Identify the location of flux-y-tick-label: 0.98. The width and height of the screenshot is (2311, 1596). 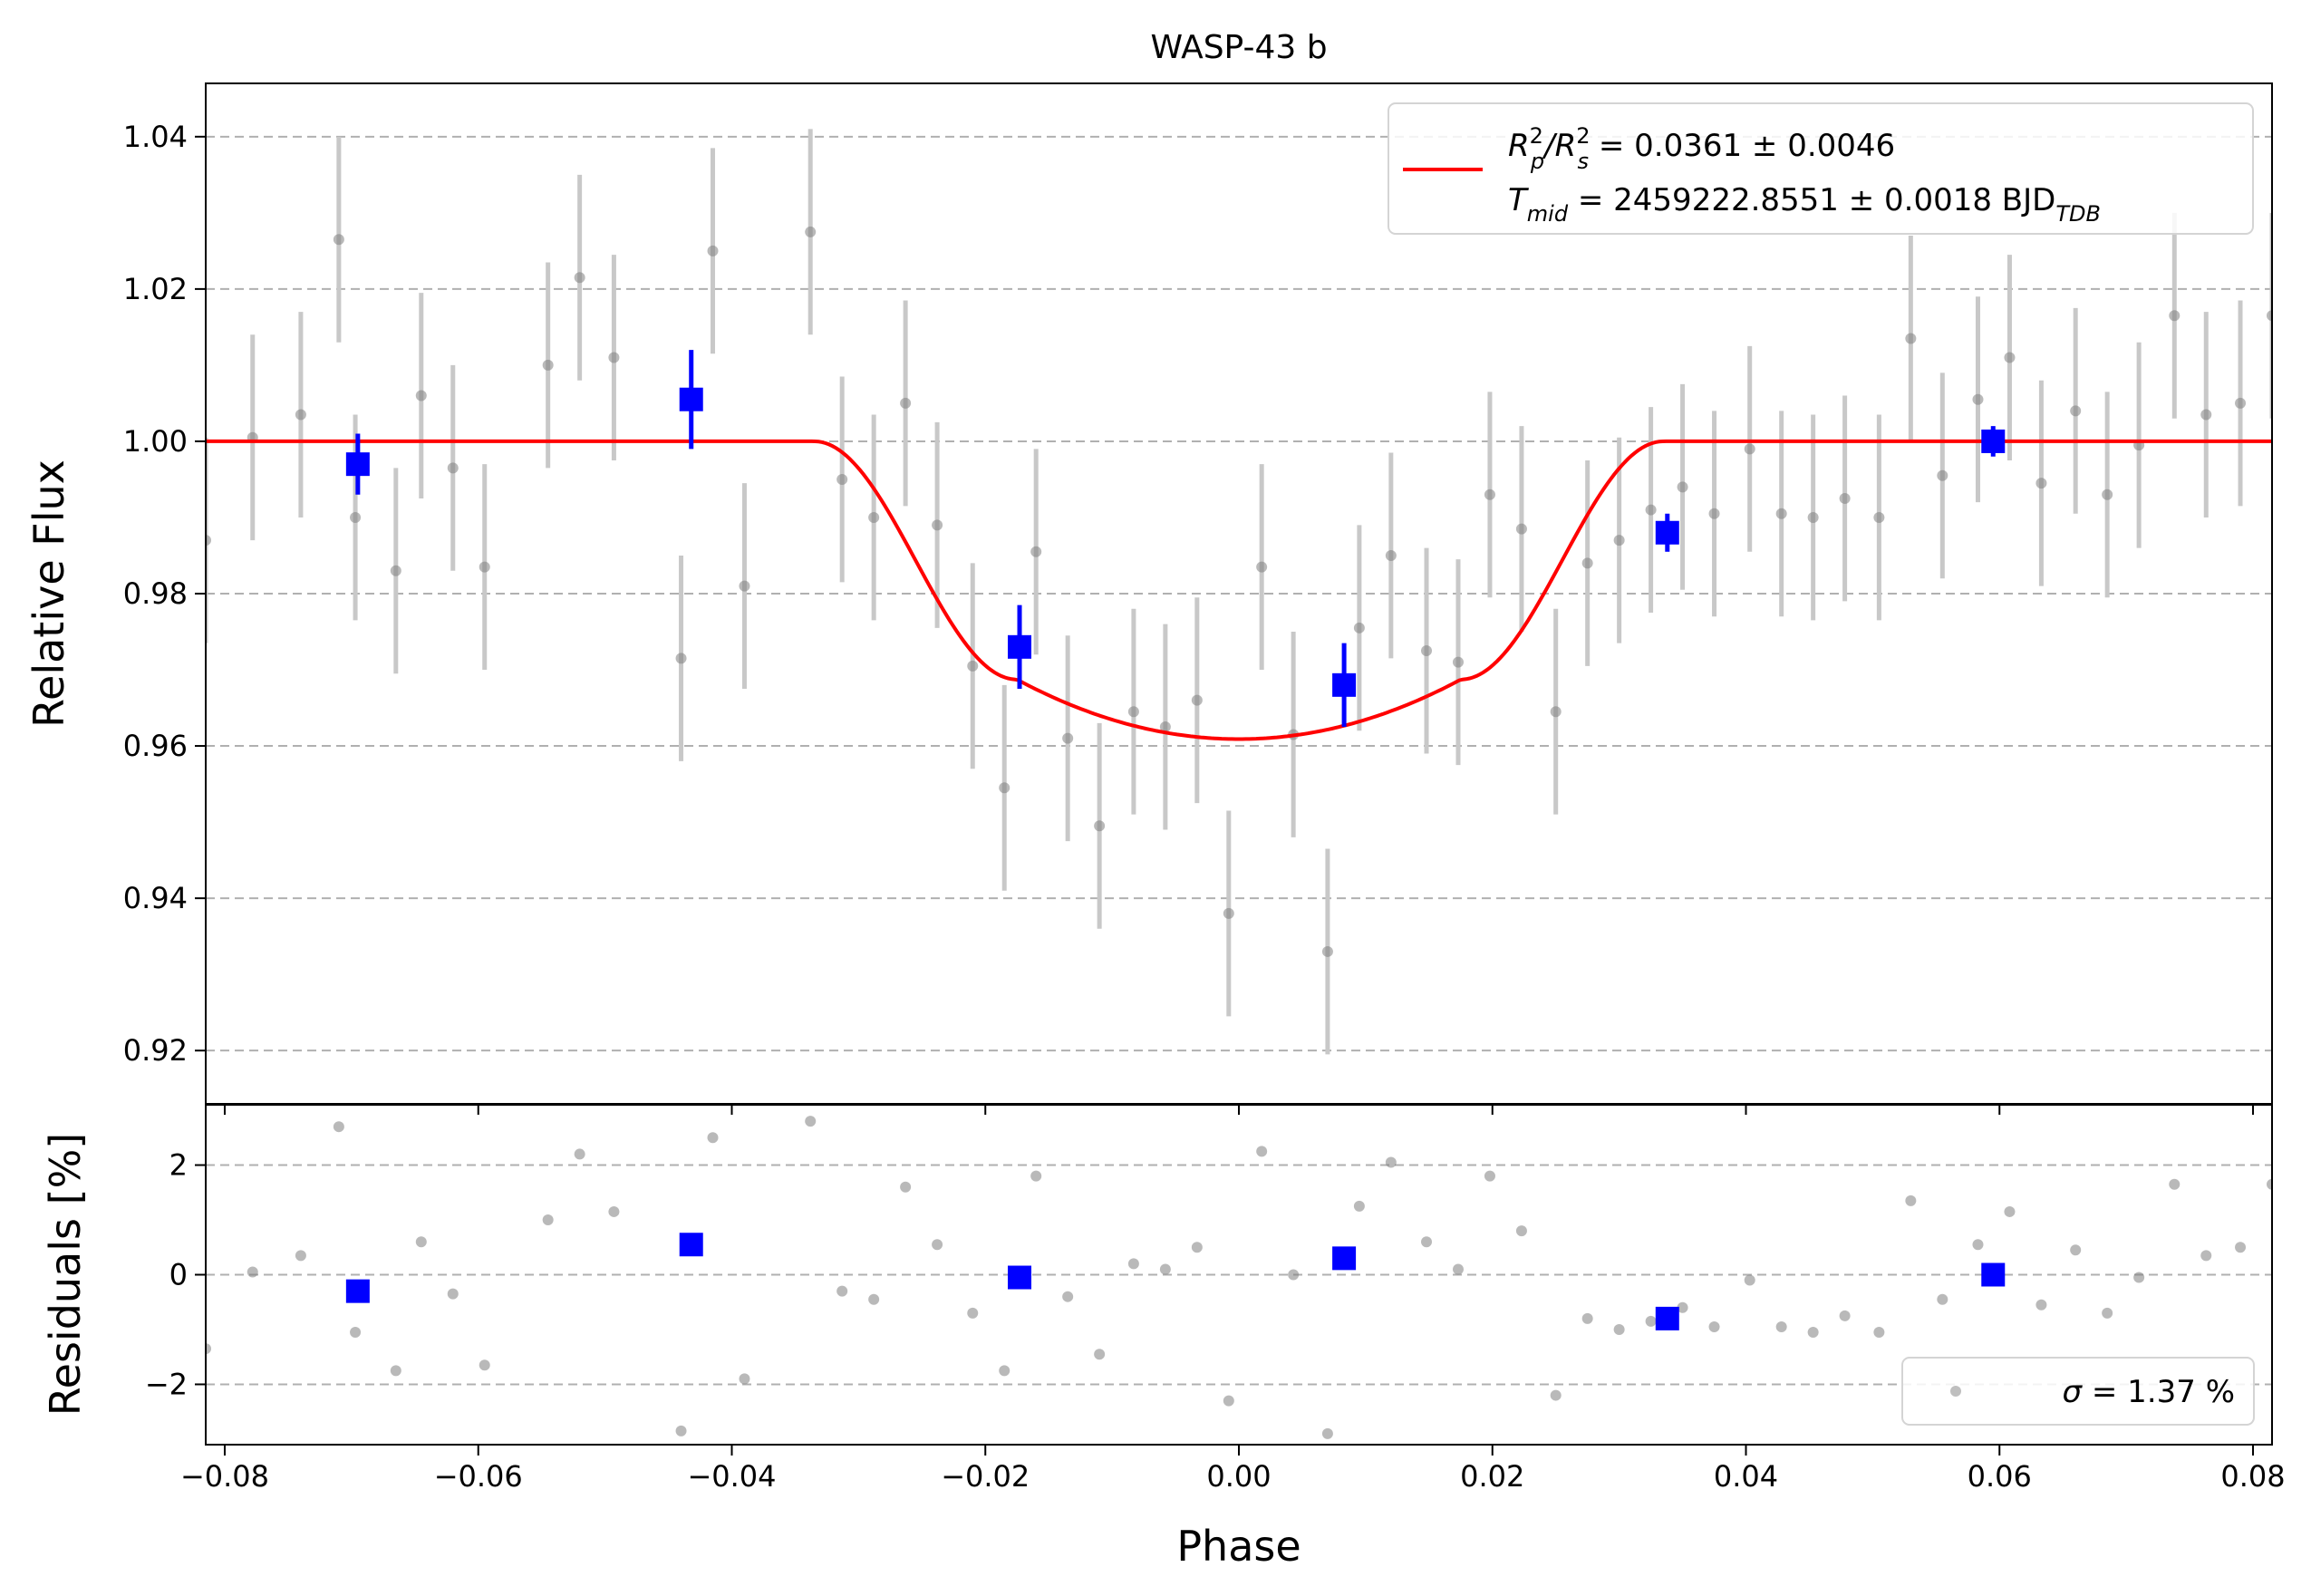
(155, 593).